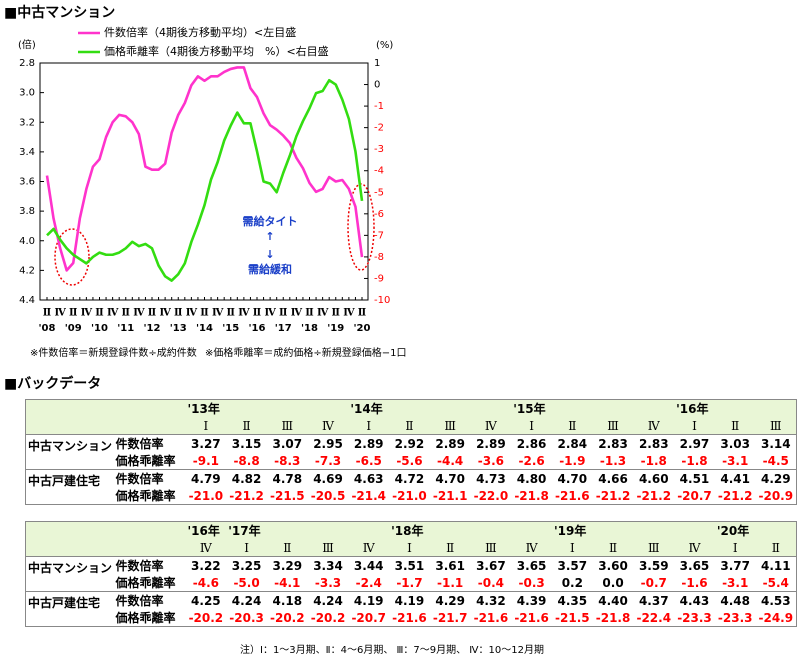  I want to click on value-cell: -1.8, so click(653, 460).